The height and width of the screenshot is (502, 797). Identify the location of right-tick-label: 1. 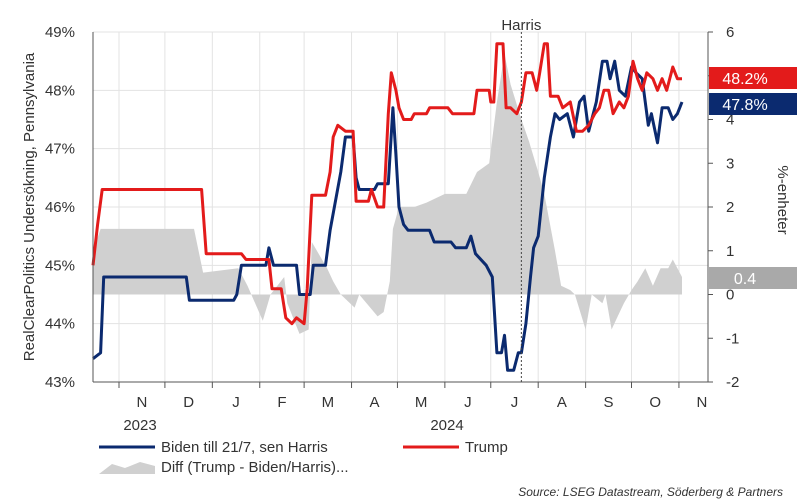
(730, 251).